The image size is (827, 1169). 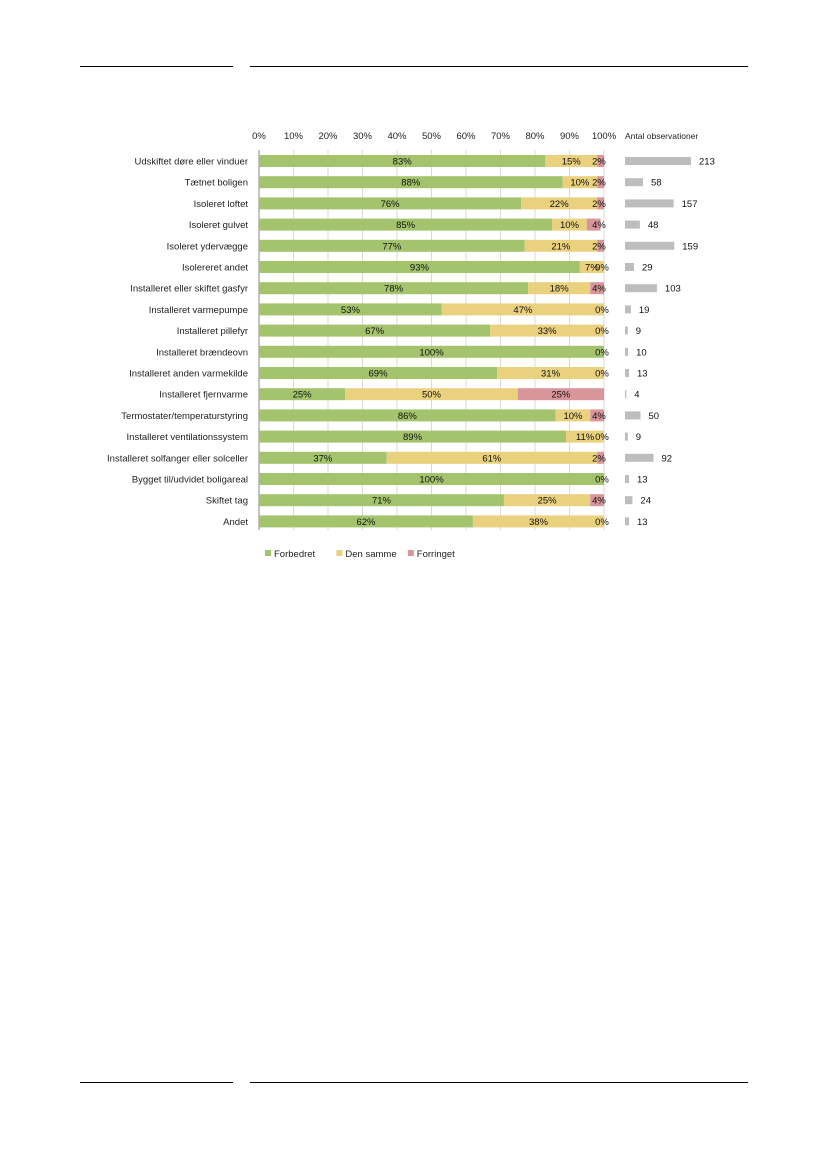 What do you see at coordinates (221, 204) in the screenshot?
I see `category-label: Isoleret loftet` at bounding box center [221, 204].